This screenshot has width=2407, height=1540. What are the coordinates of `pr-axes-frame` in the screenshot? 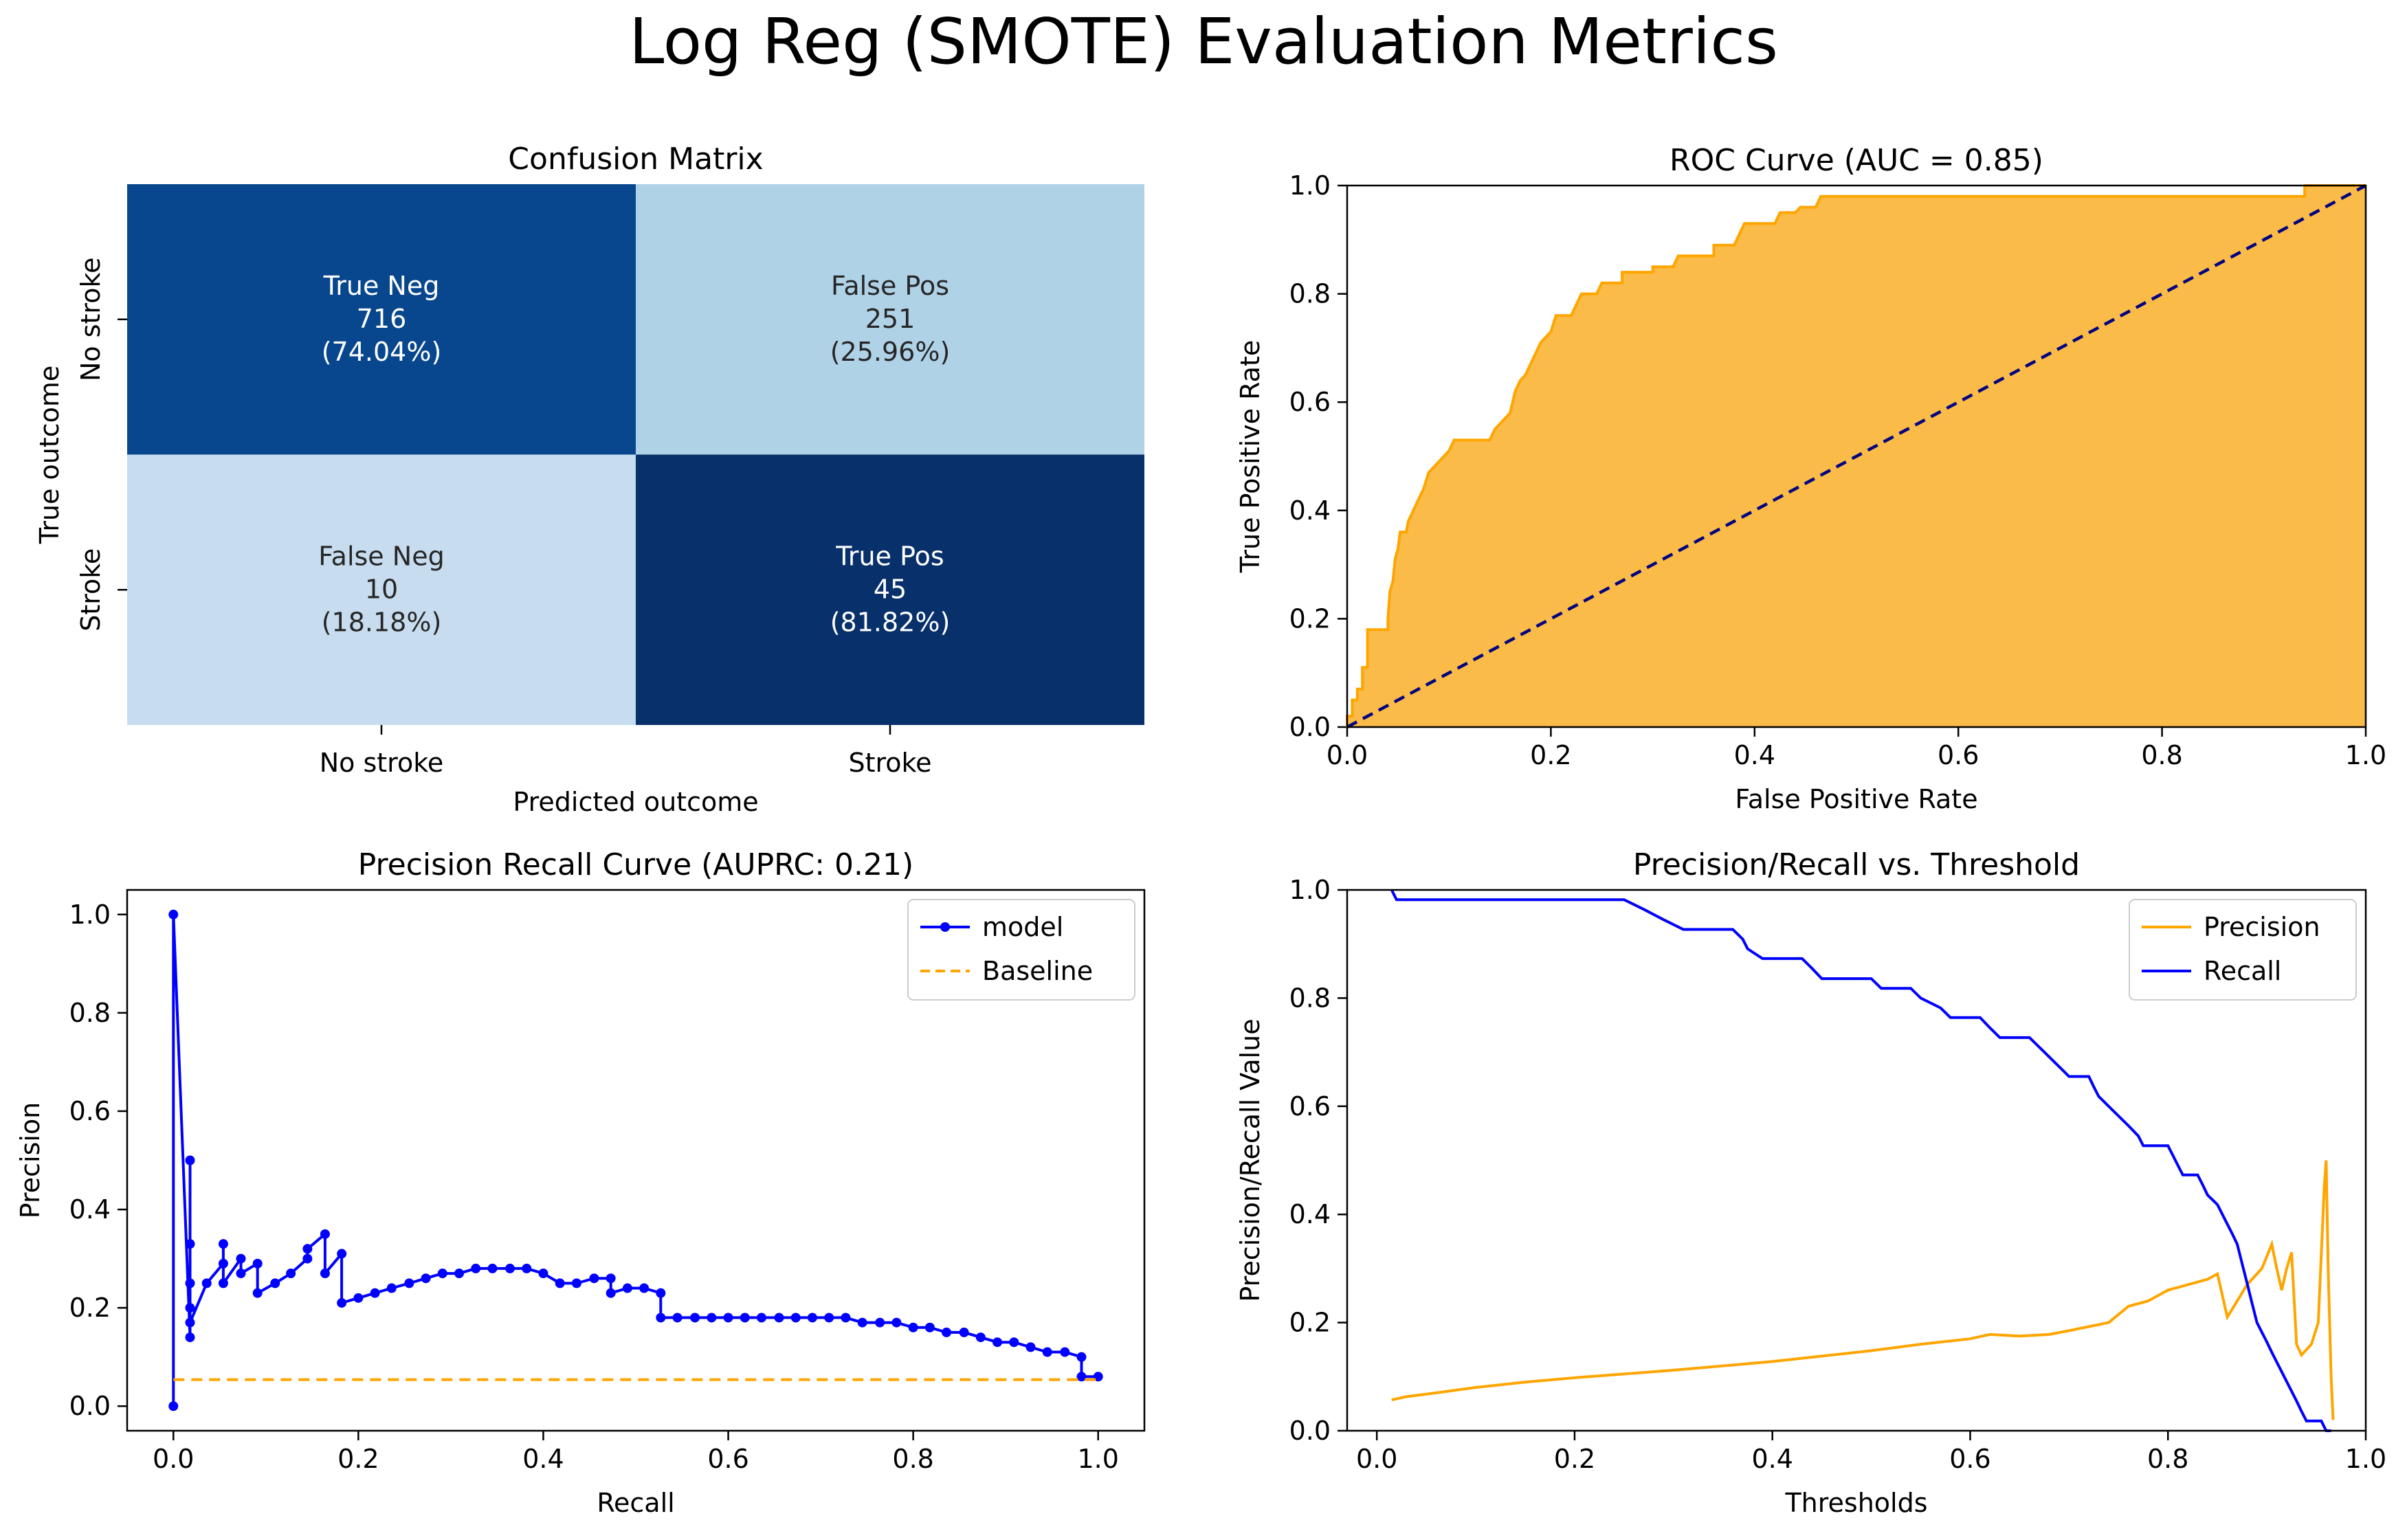 It's located at (636, 1160).